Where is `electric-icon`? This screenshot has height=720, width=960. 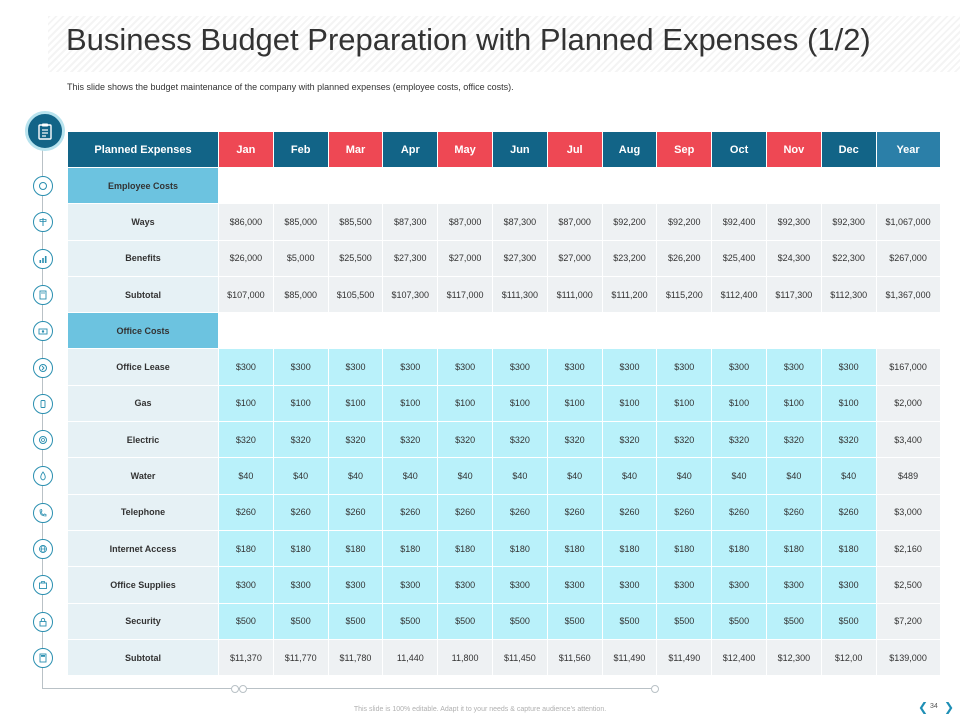
electric-icon is located at coordinates (43, 440).